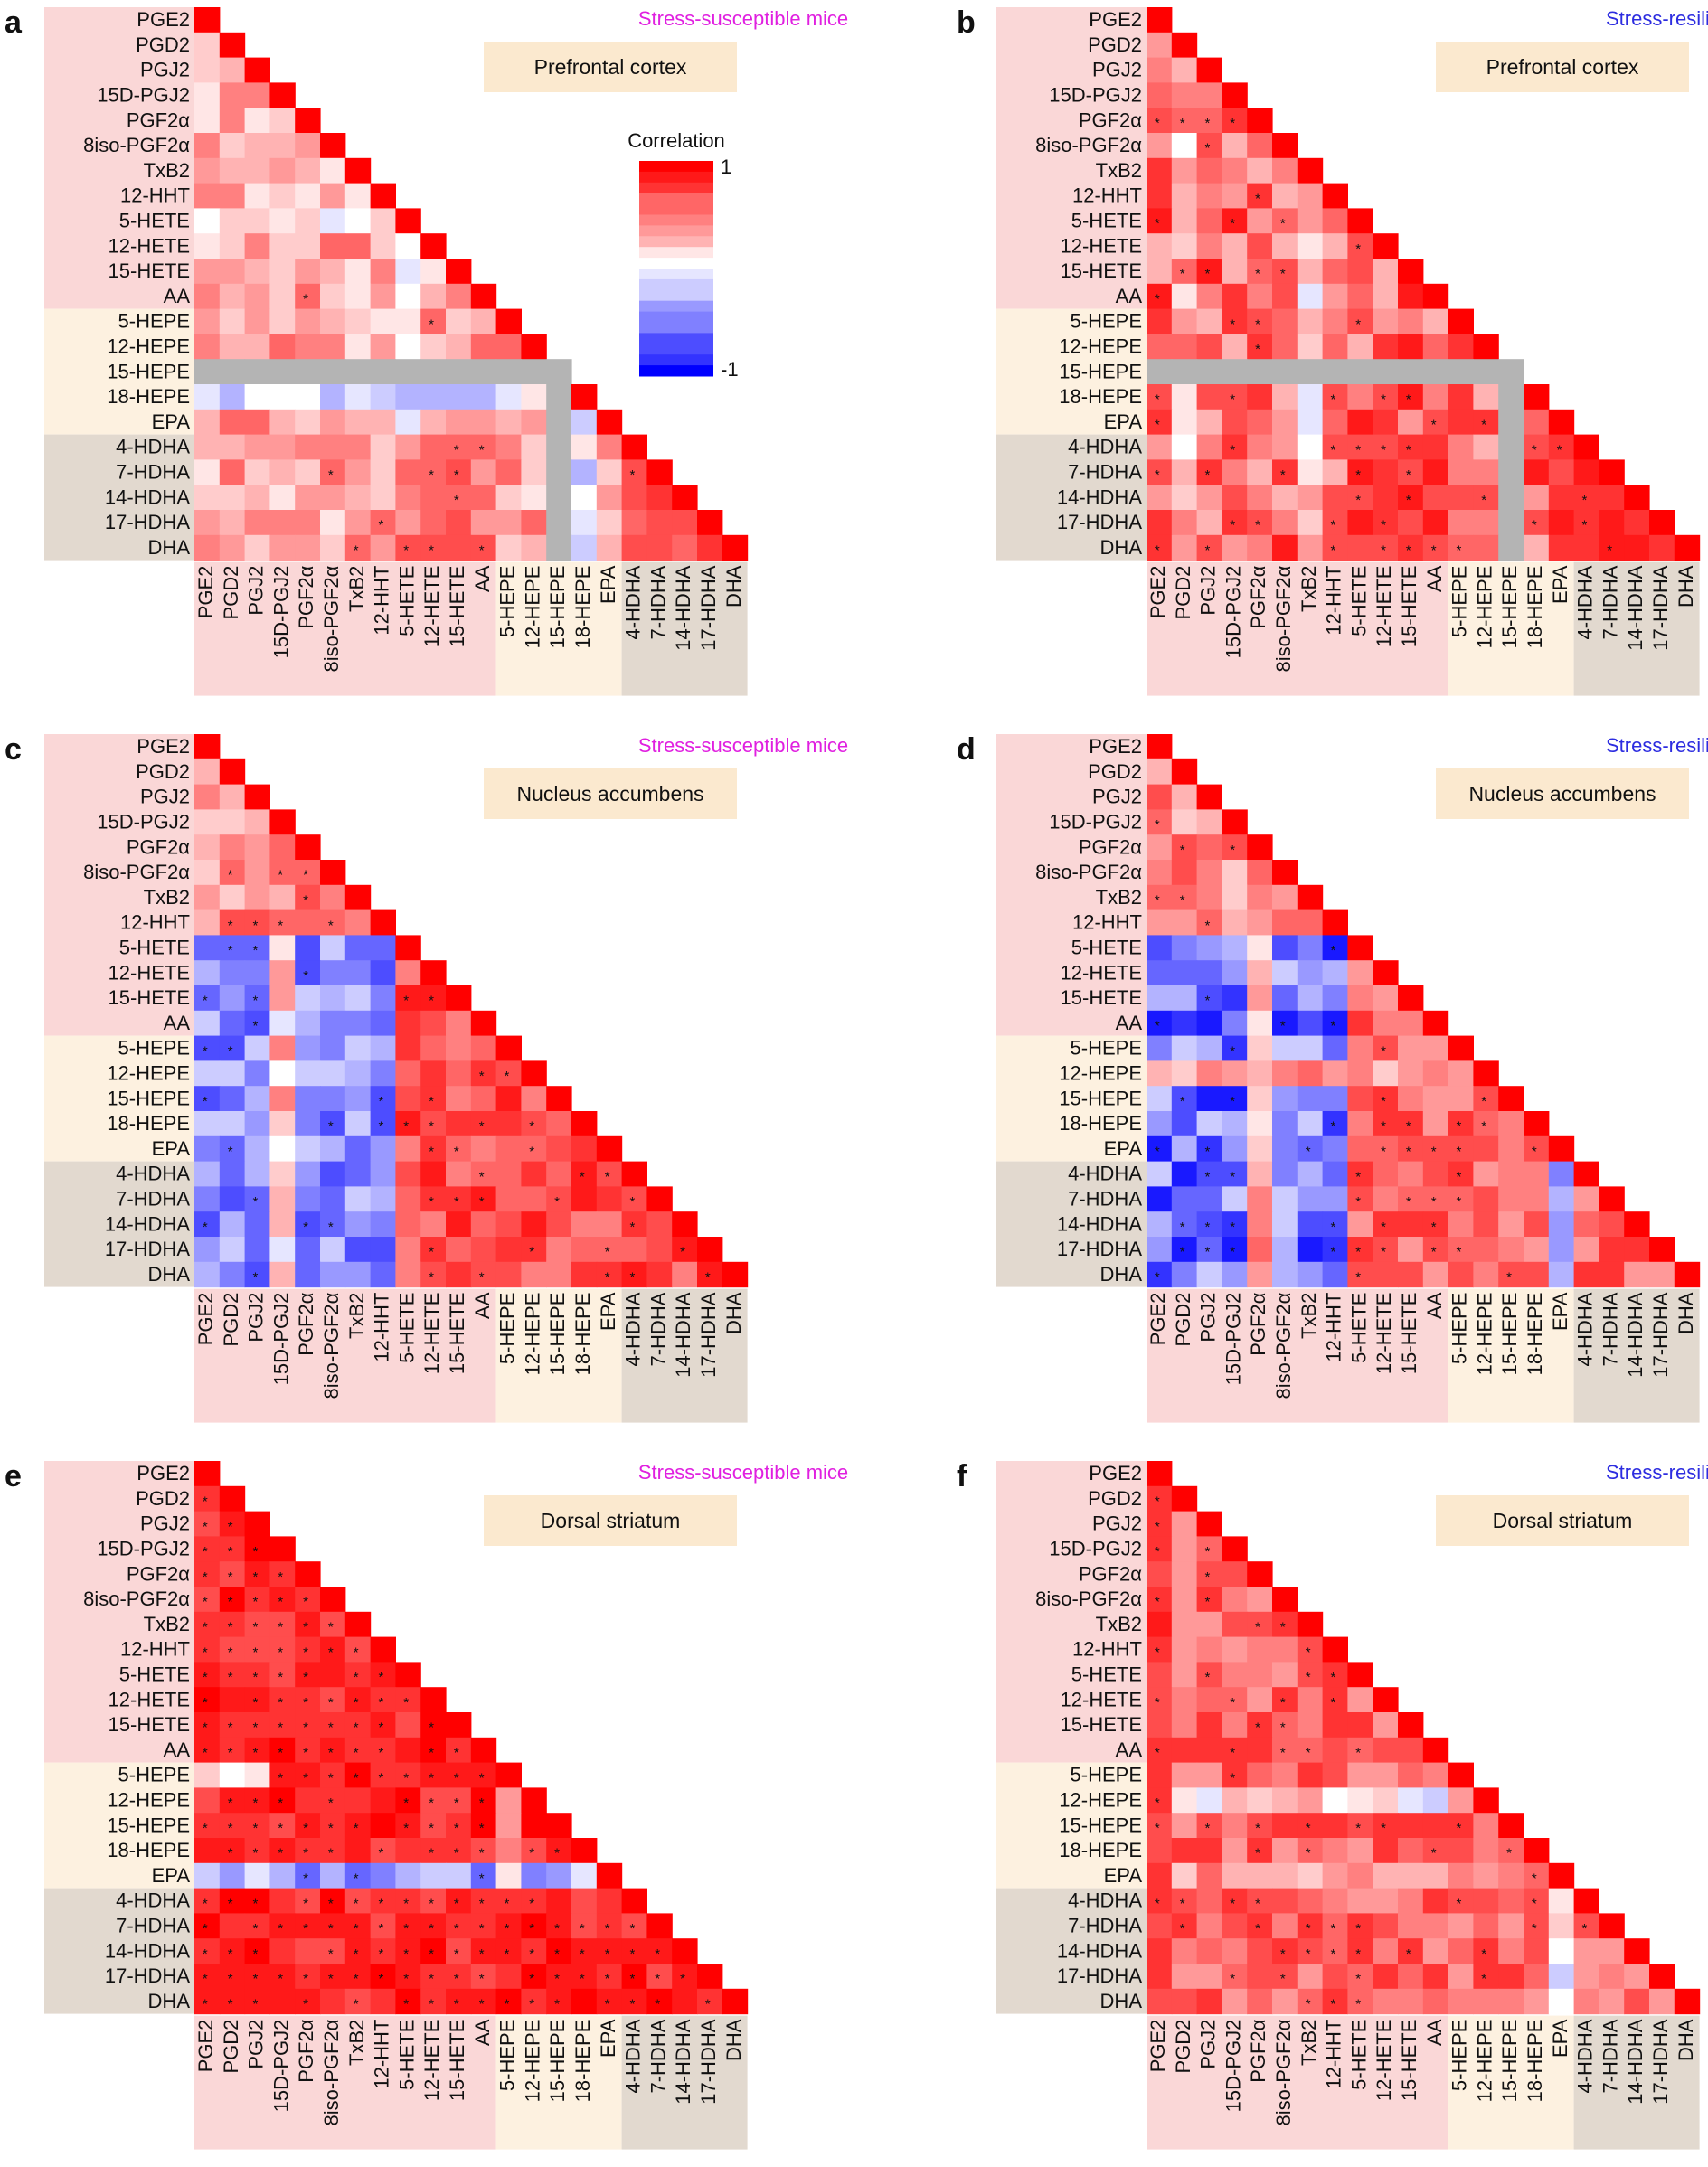  I want to click on region-title: Nucleus accumbens, so click(1562, 794).